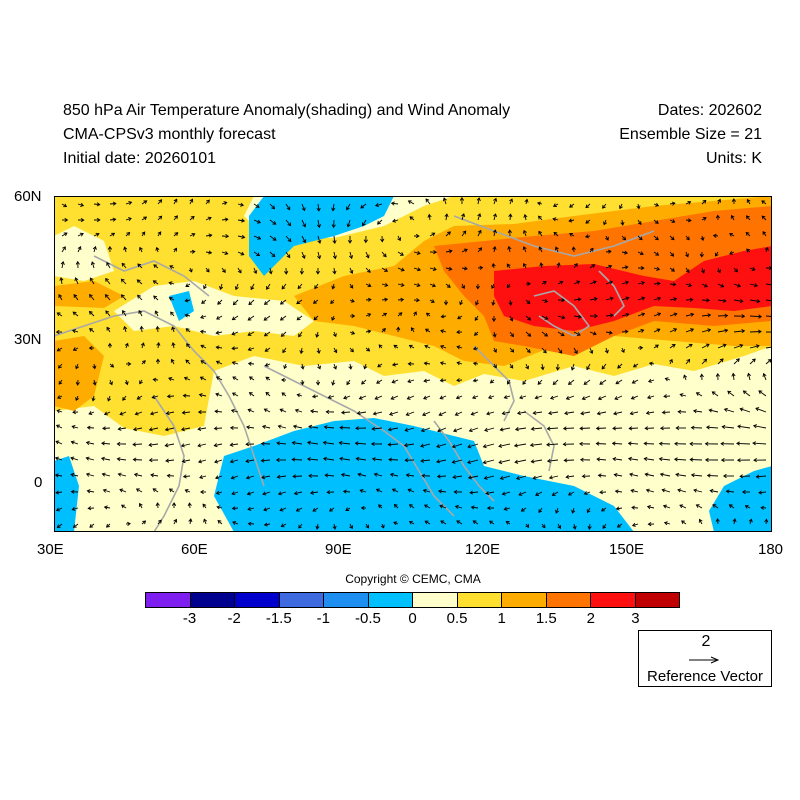 This screenshot has height=800, width=800. Describe the element at coordinates (194, 549) in the screenshot. I see `lon-tick-60e: 60E` at that location.